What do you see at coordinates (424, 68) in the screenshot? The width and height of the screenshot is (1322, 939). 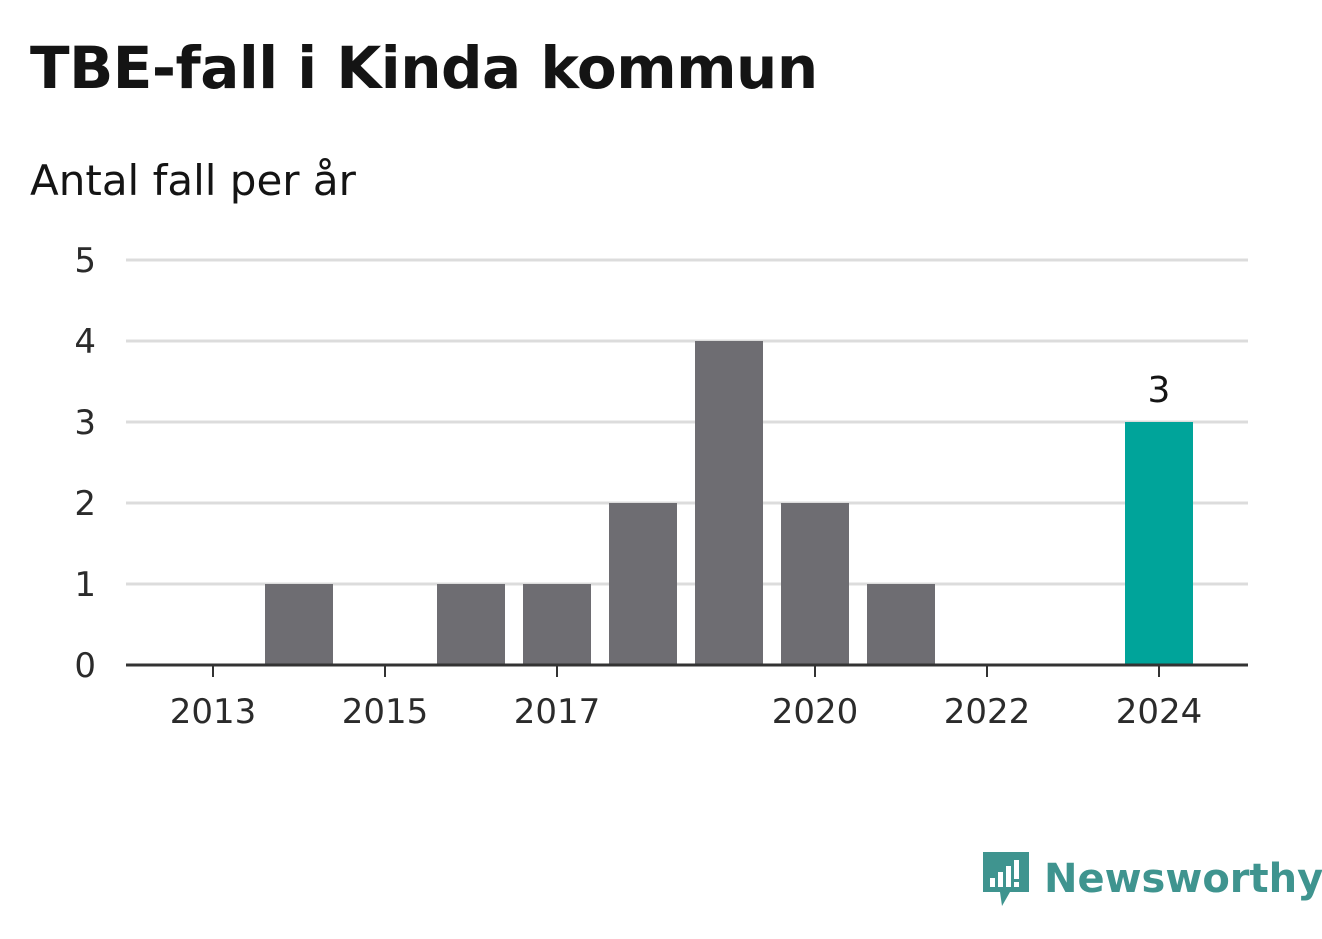 I see `chart-title: TBE-fall i Kinda kommun` at bounding box center [424, 68].